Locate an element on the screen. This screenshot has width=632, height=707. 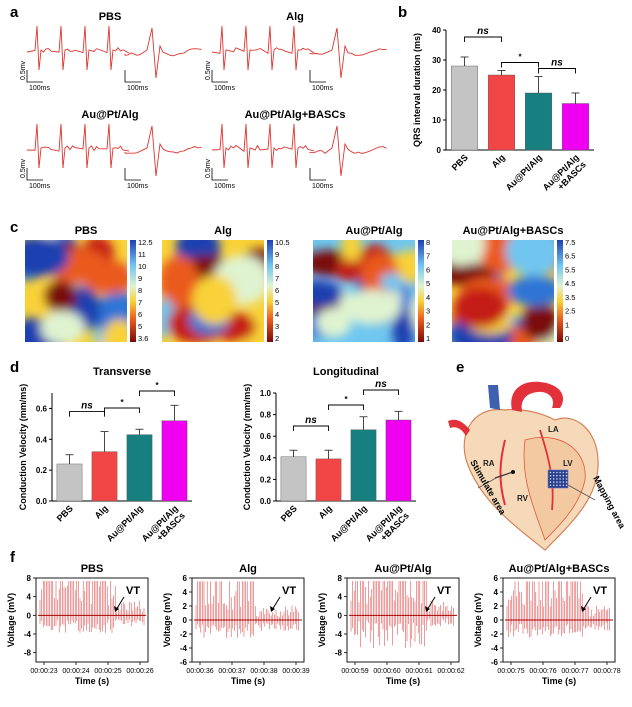
panel-e-heart-diagram: LA RA LV RV Stimulate area Mapping area is located at coordinates (538, 466).